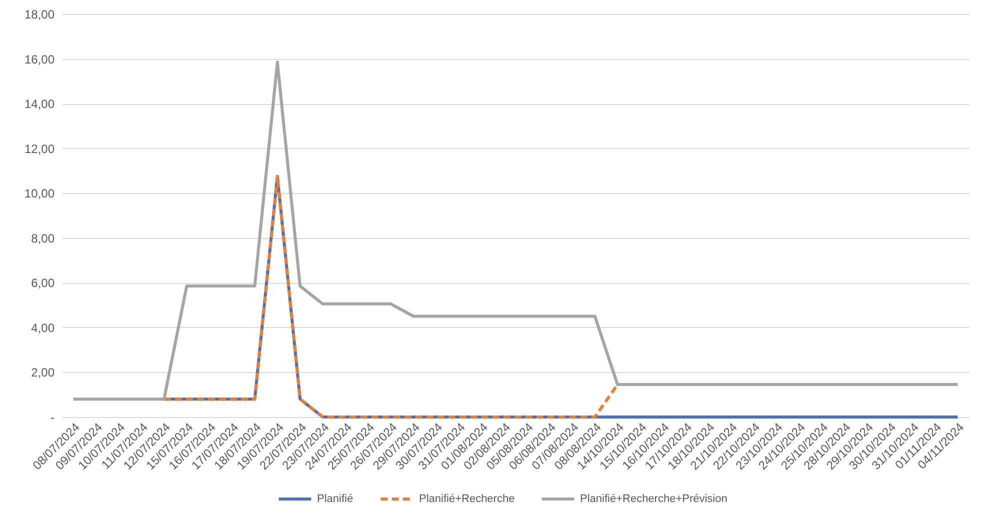 The height and width of the screenshot is (516, 983). What do you see at coordinates (39, 59) in the screenshot?
I see `y-tick-label: 16,00` at bounding box center [39, 59].